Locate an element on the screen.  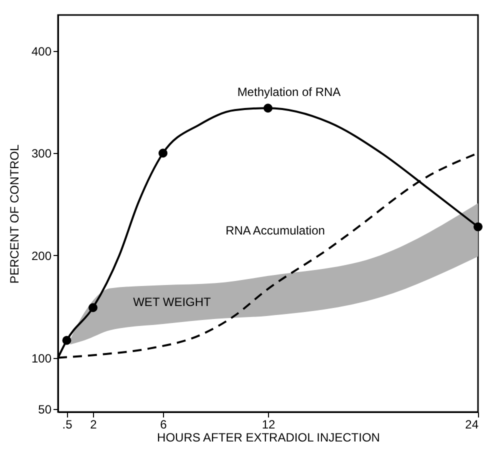
x-tick-label: 2 is located at coordinates (94, 425).